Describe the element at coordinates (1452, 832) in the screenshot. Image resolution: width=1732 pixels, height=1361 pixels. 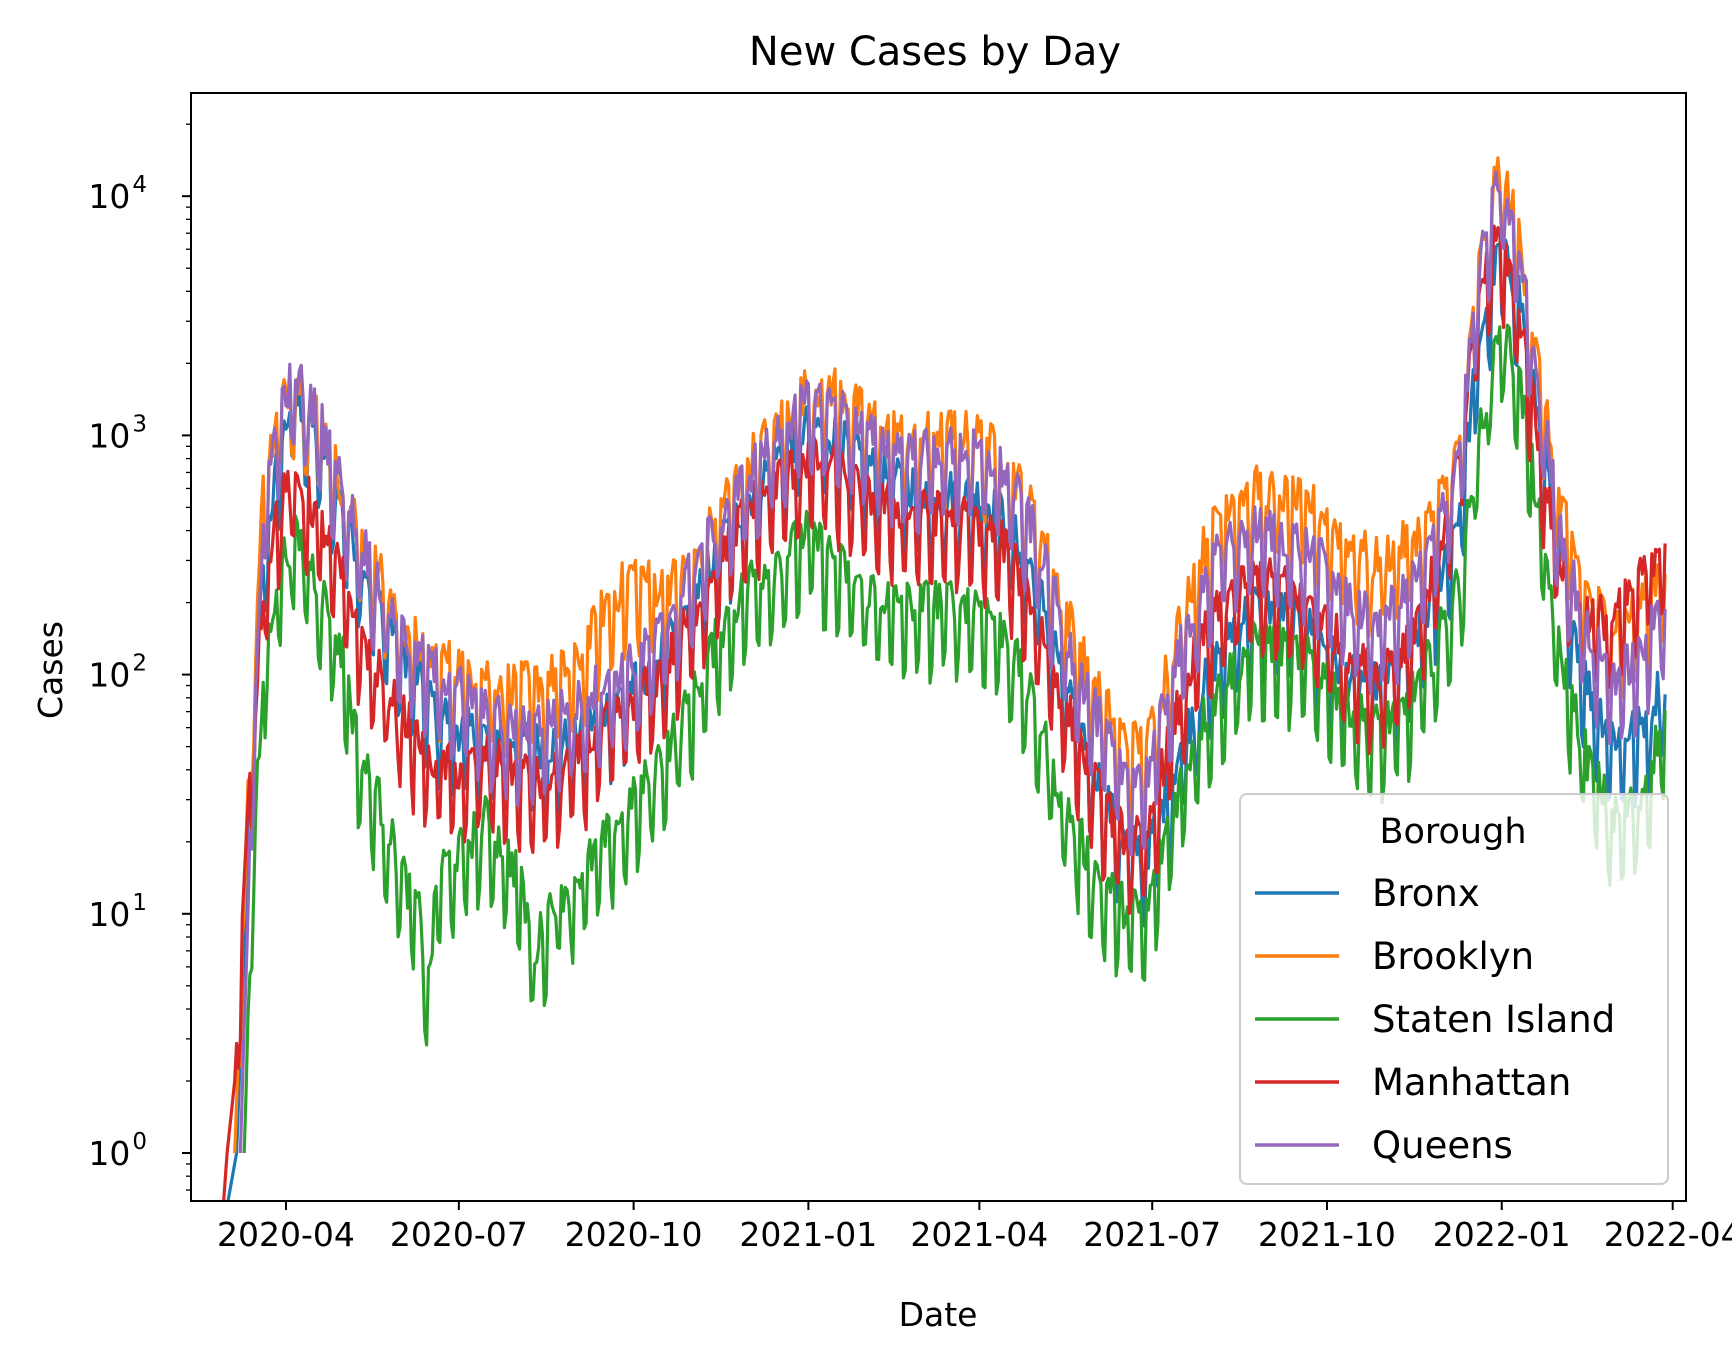
I see `legend-title: Borough` at that location.